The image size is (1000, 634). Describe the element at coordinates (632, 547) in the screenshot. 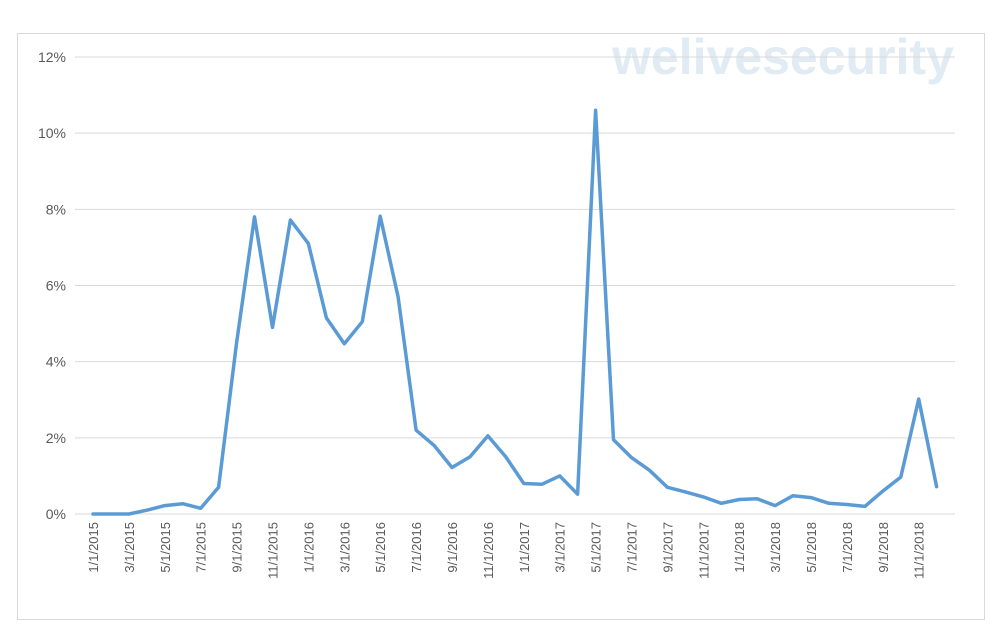

I see `x-tick-label: 7/1/2017` at that location.